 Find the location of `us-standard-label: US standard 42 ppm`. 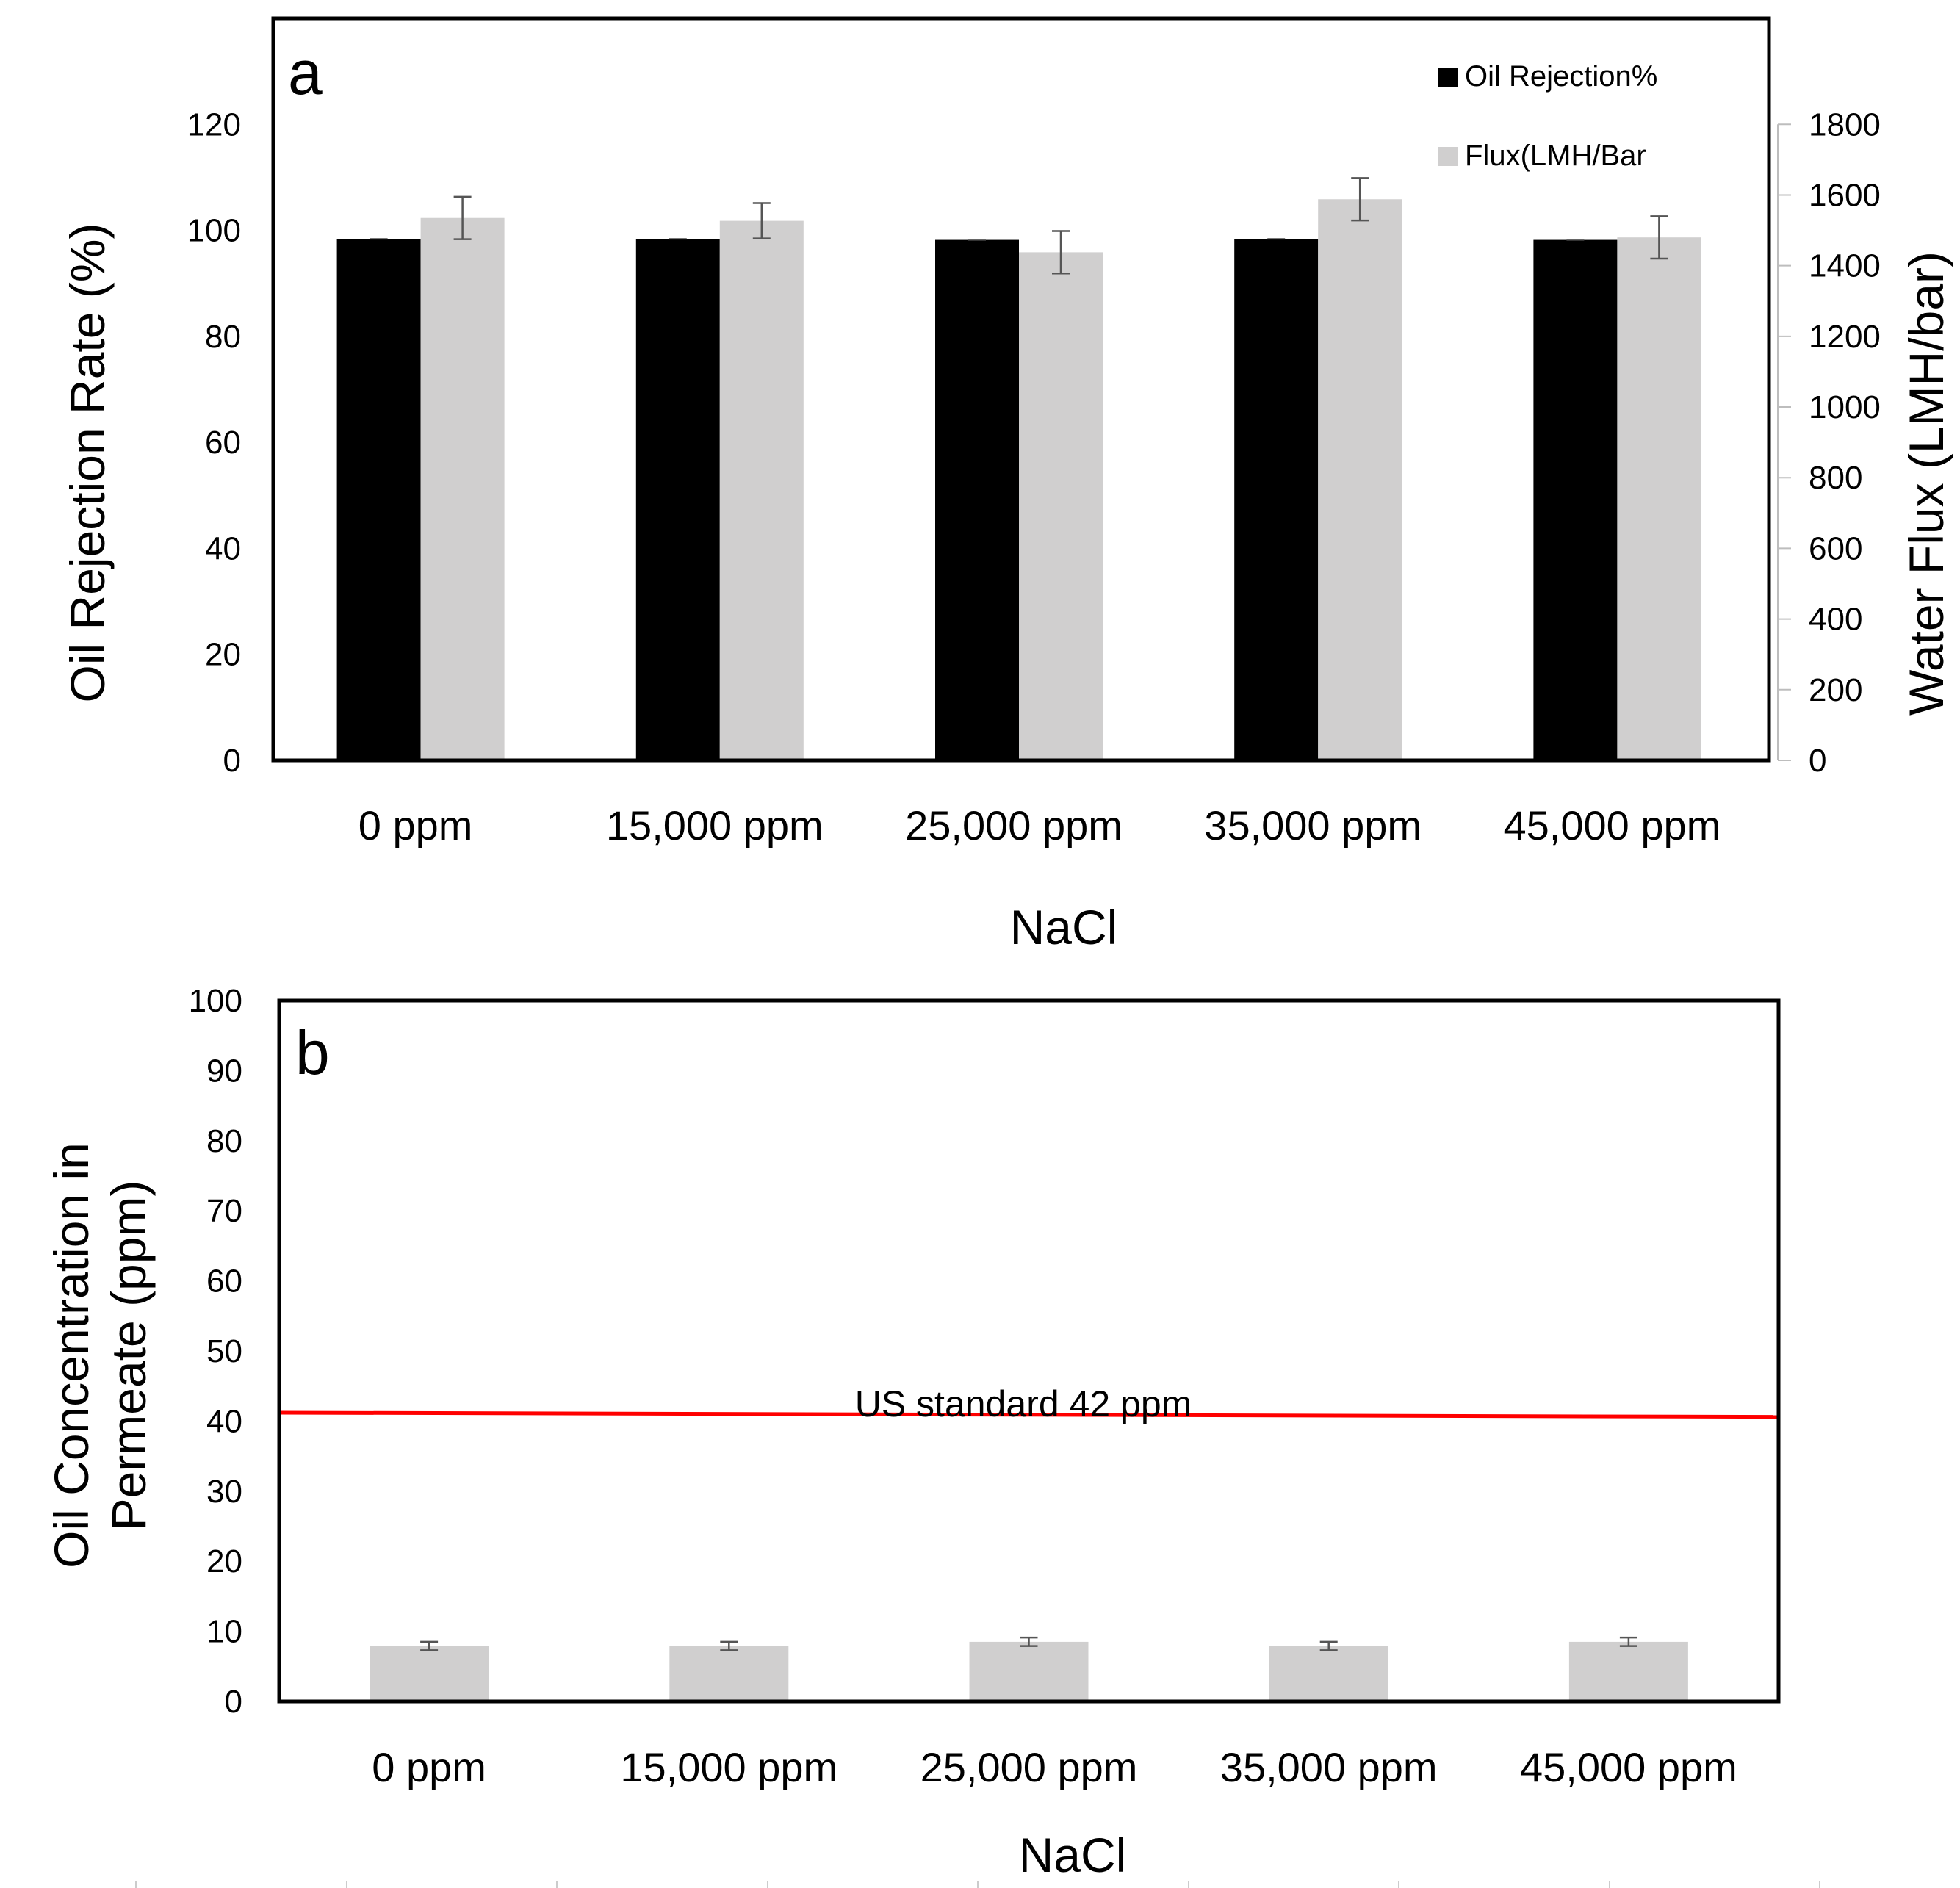

us-standard-label: US standard 42 ppm is located at coordinates (1023, 1404).